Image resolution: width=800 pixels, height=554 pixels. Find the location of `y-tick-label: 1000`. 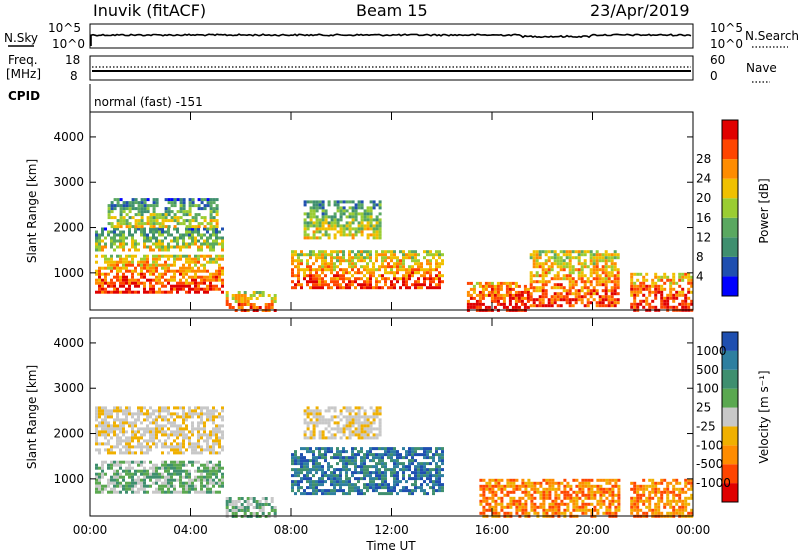

y-tick-label: 1000 is located at coordinates (68, 273).